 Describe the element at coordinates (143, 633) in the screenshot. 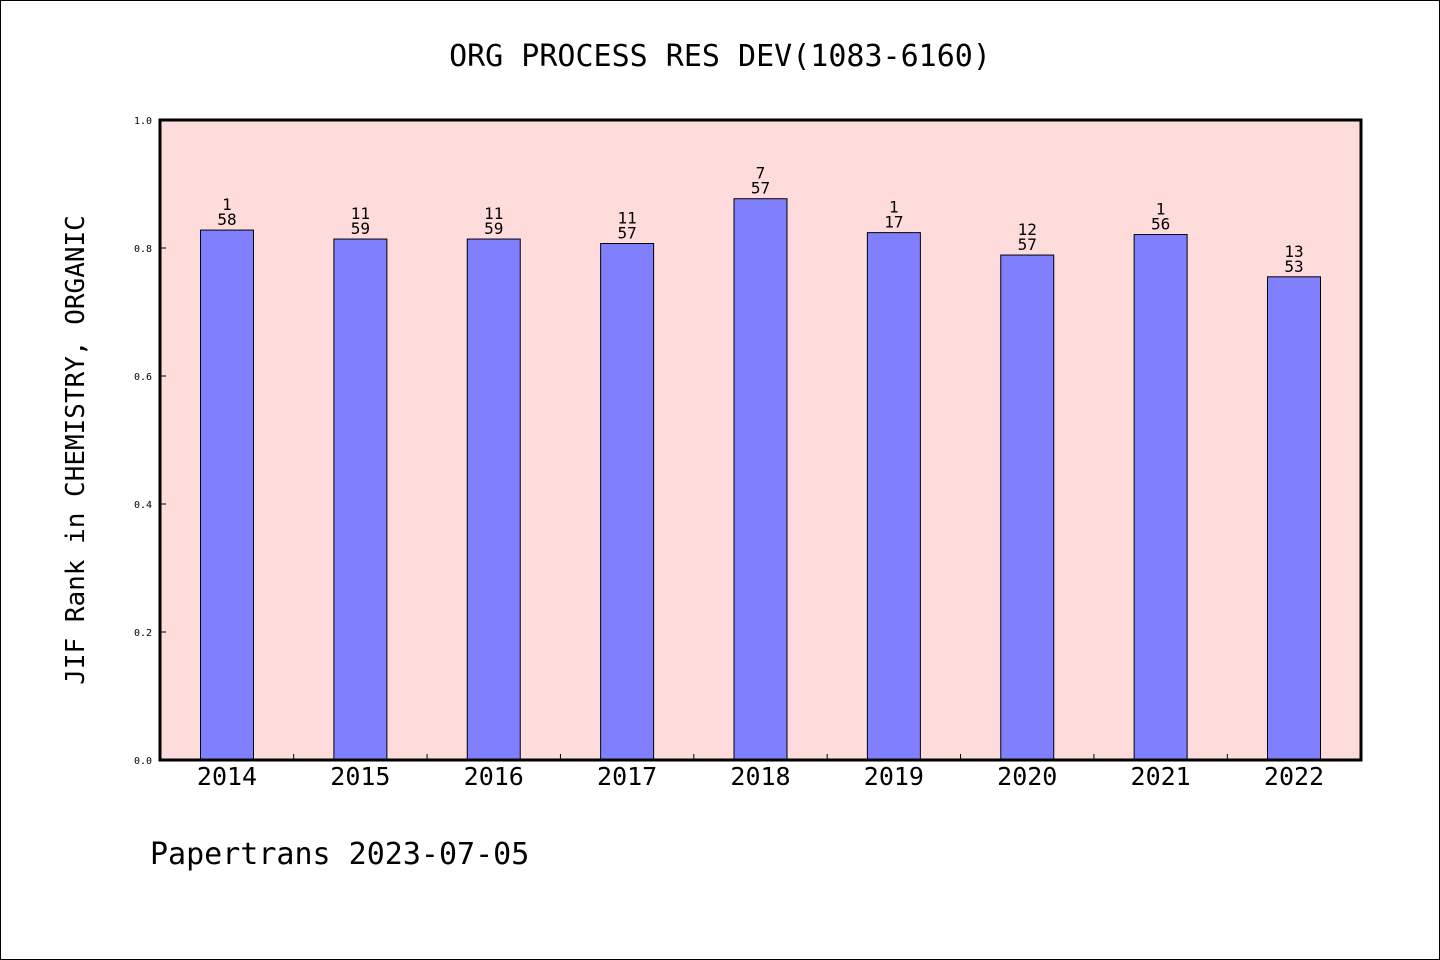

I see `y-tick-label: 0.2` at that location.